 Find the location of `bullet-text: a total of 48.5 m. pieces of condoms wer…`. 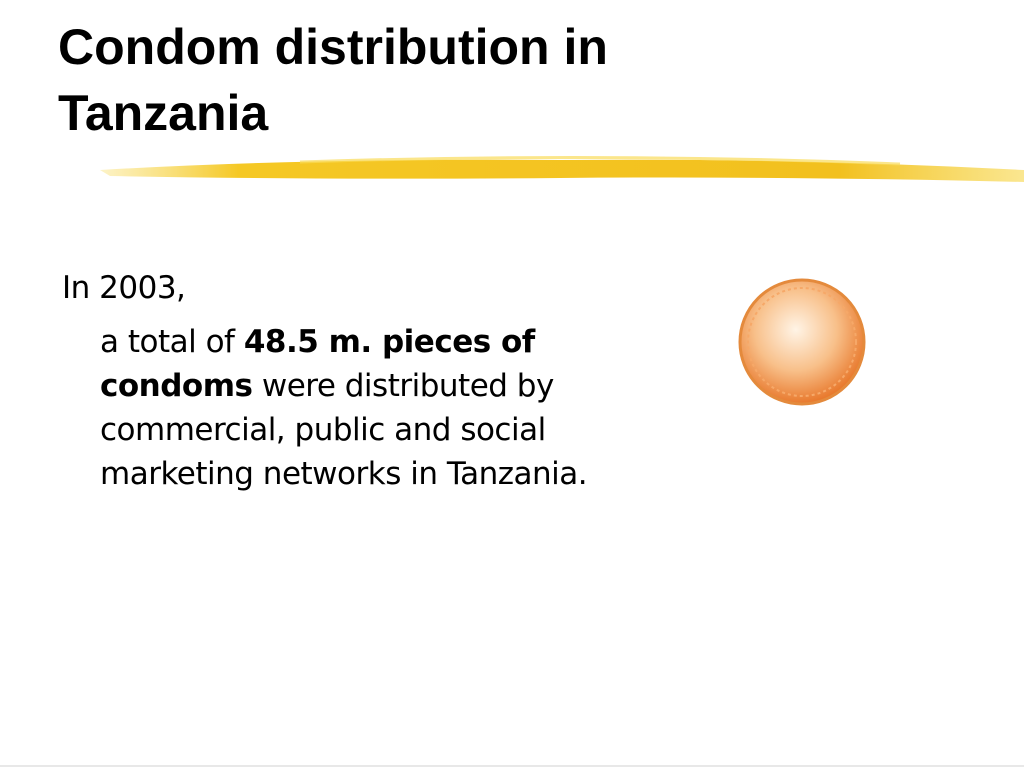

bullet-text: a total of 48.5 m. pieces of condoms wer… is located at coordinates (380, 408).